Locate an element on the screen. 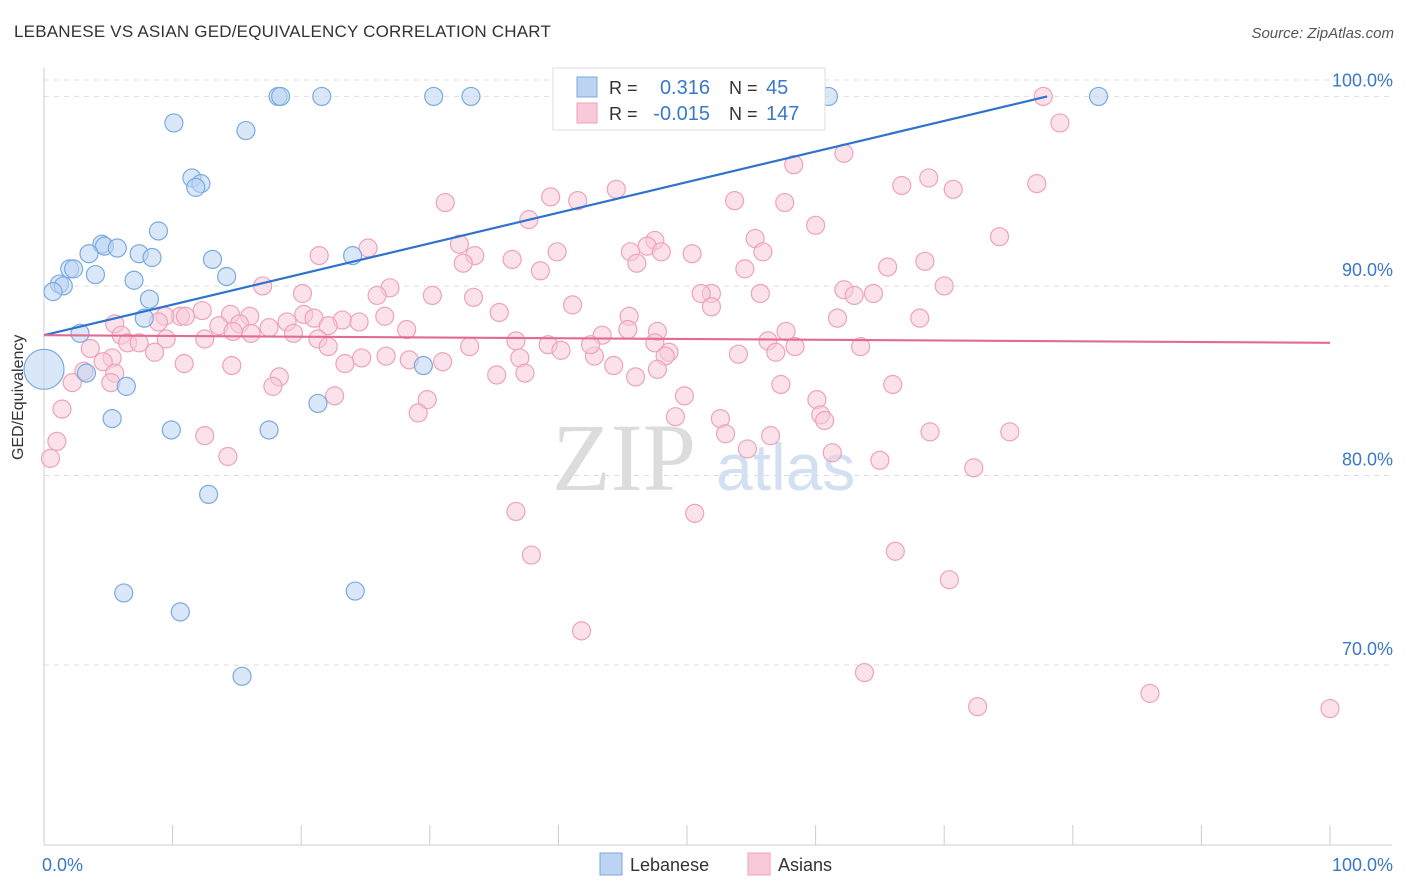 The image size is (1406, 892). legend-label-lebanese: Lebanese is located at coordinates (669, 865).